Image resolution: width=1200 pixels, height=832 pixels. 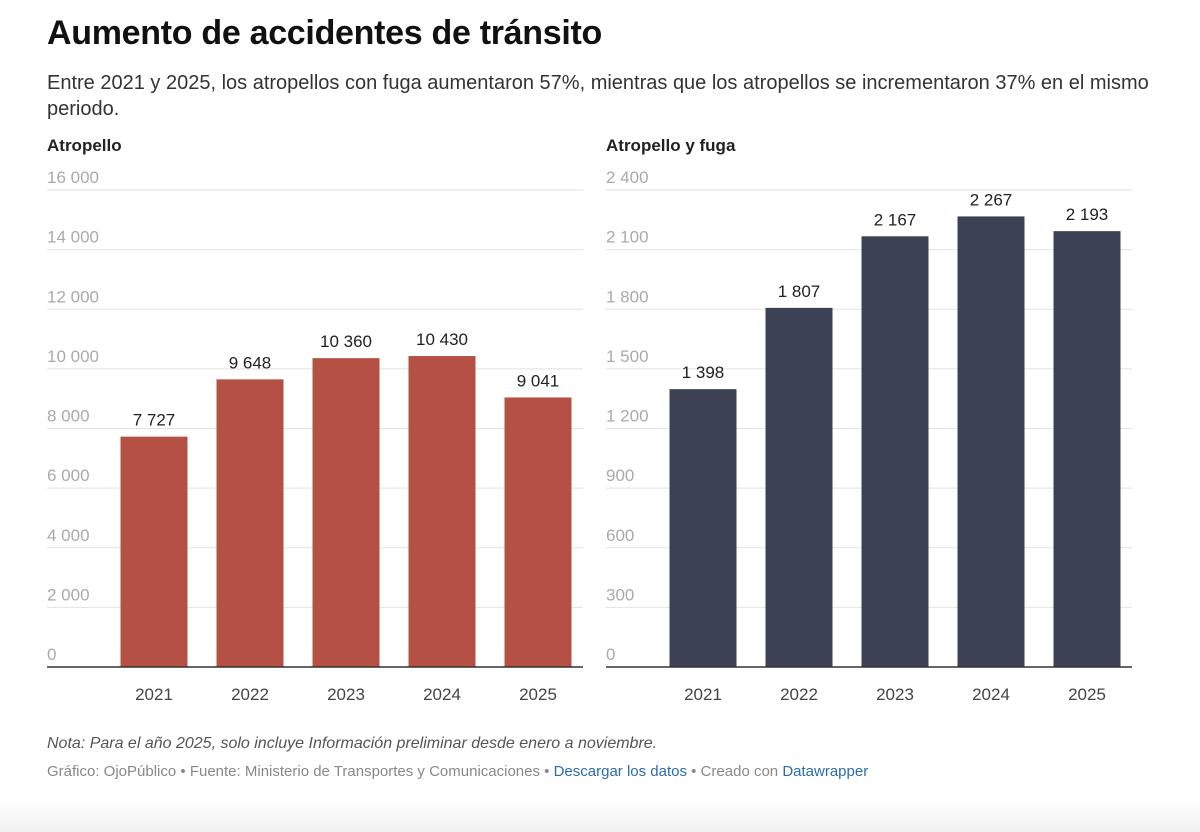 I want to click on y-tick-label: 12 000, so click(x=73, y=296).